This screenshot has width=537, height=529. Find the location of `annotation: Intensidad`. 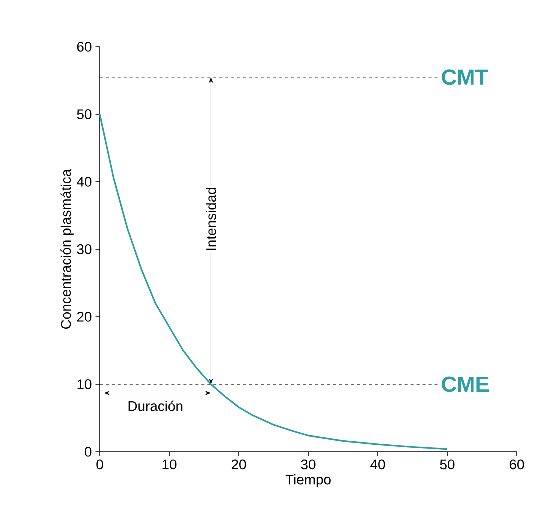

annotation: Intensidad is located at coordinates (211, 219).